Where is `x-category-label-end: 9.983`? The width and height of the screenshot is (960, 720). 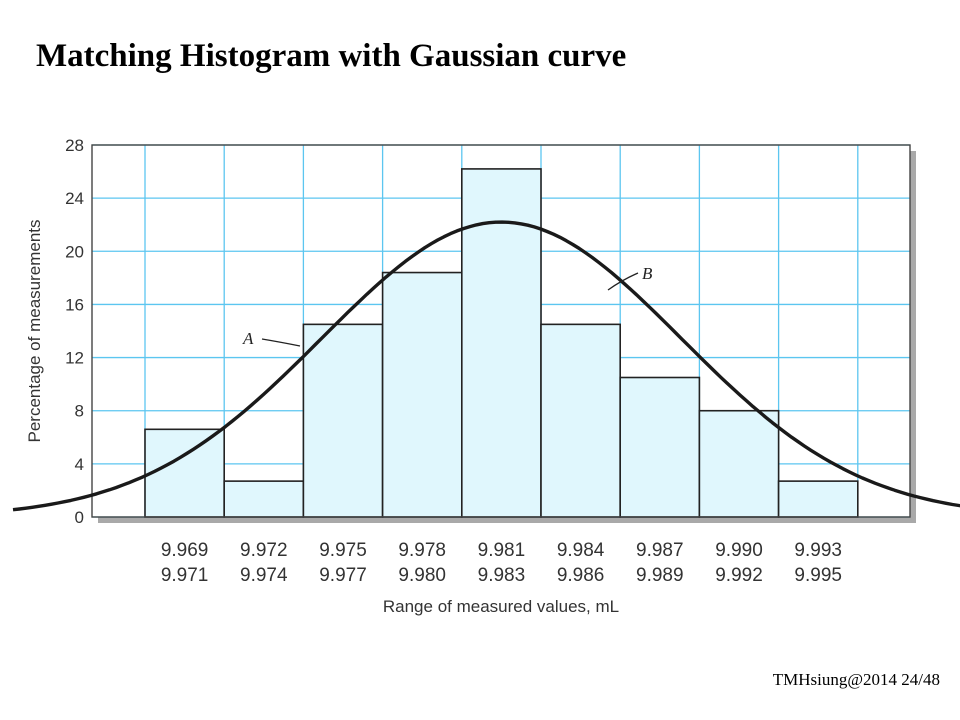
x-category-label-end: 9.983 is located at coordinates (502, 575).